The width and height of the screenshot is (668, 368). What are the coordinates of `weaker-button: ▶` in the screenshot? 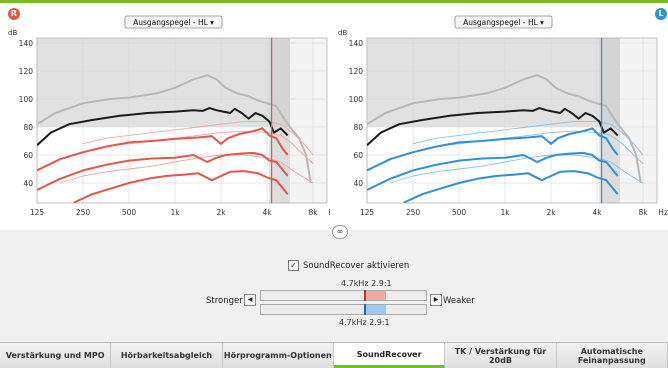 It's located at (436, 300).